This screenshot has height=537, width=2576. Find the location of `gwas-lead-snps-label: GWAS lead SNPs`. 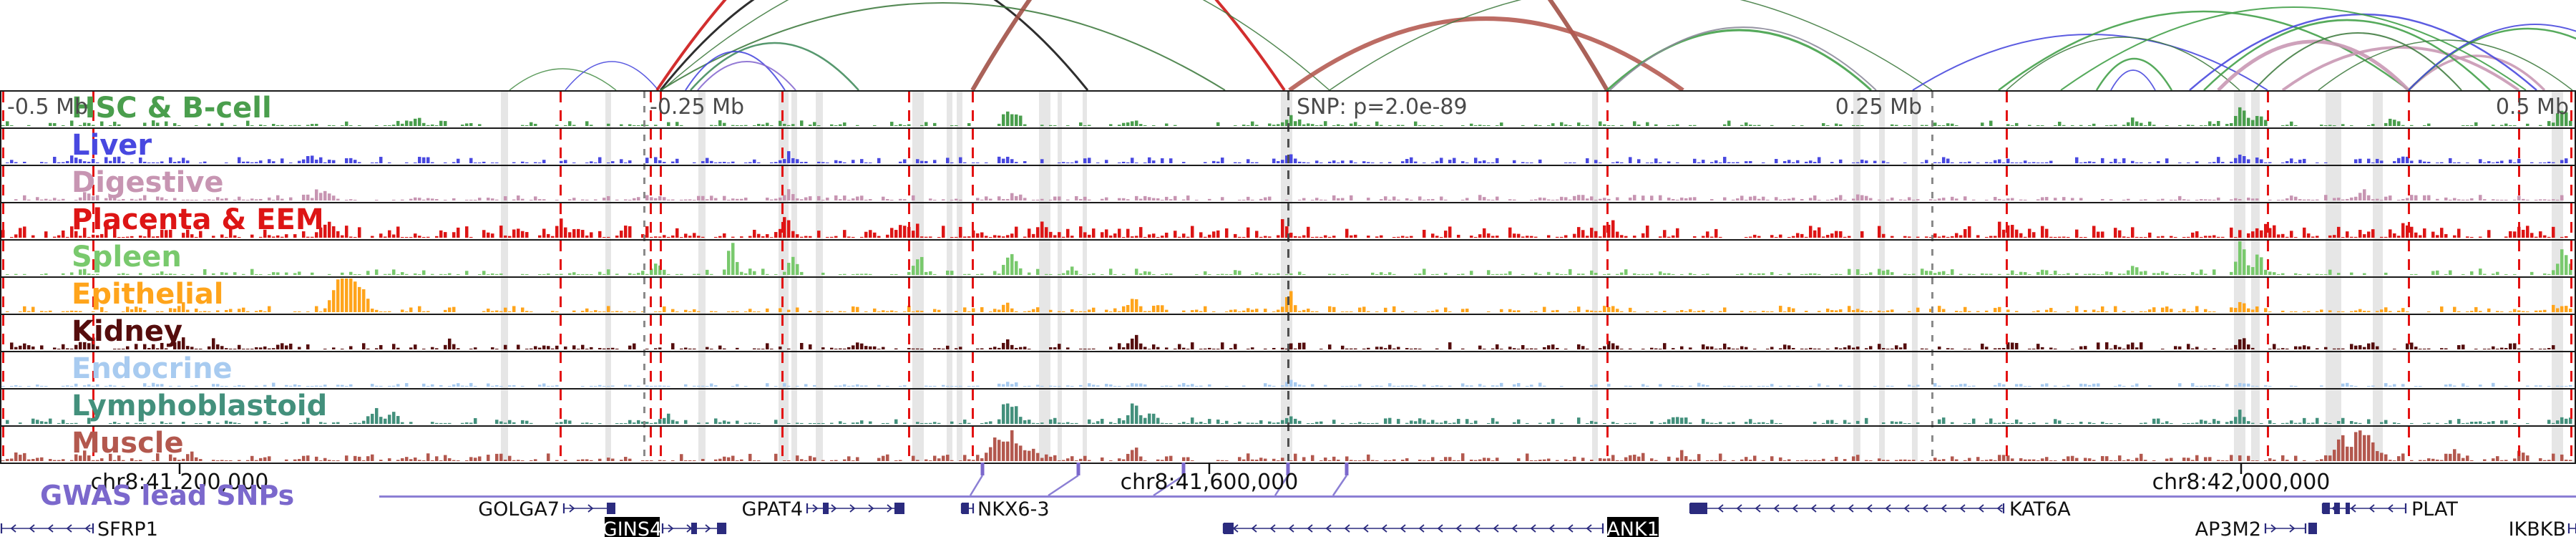

gwas-lead-snps-label: GWAS lead SNPs is located at coordinates (167, 495).